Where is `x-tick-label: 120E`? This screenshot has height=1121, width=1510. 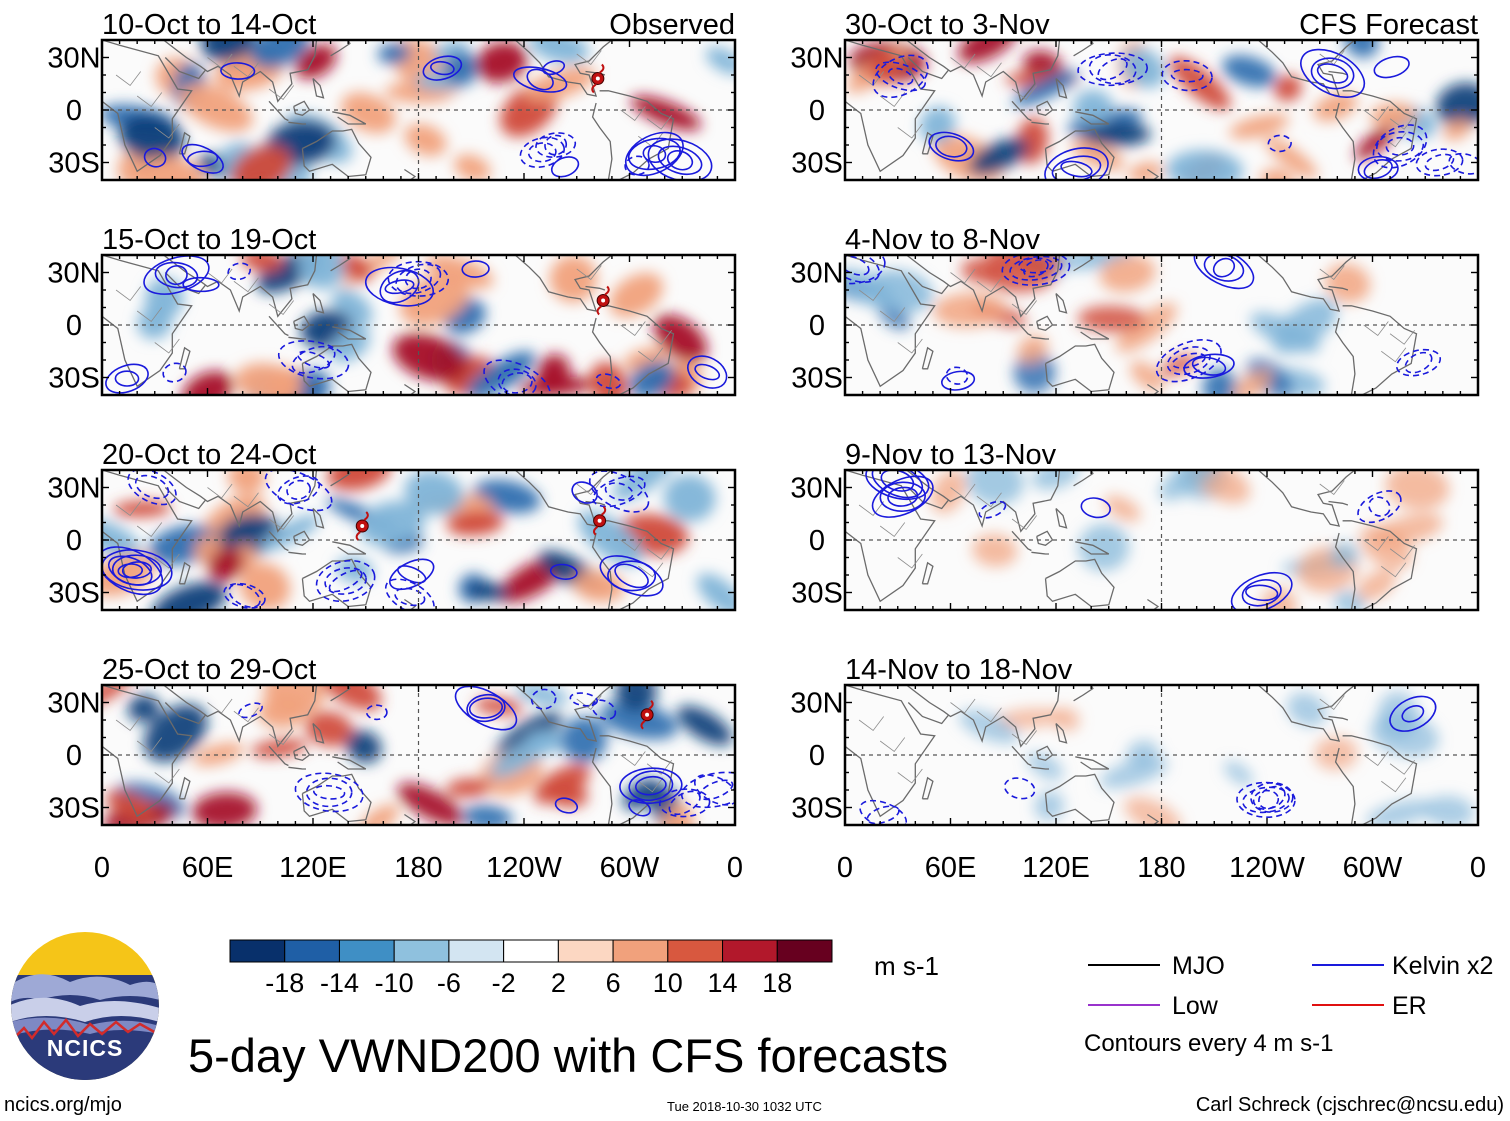
x-tick-label: 120E is located at coordinates (1056, 868).